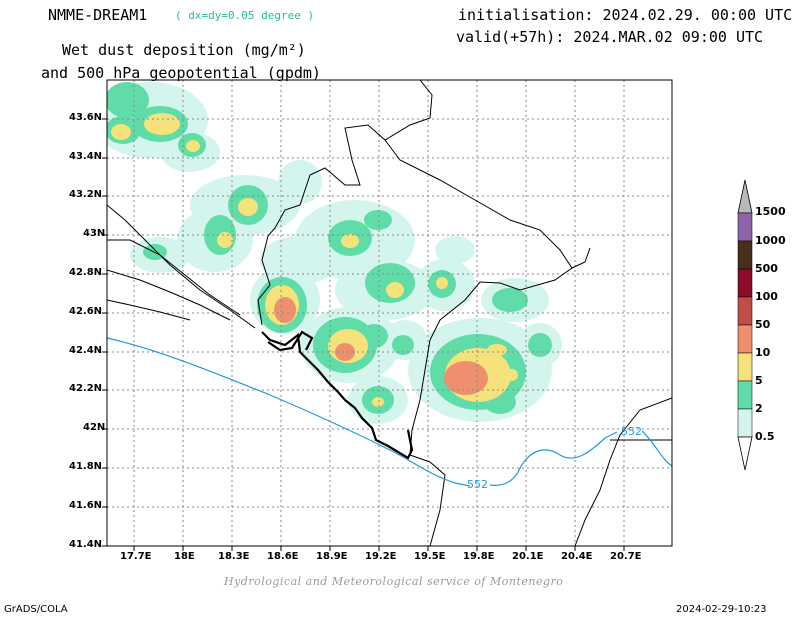  I want to click on legend-top-arrow, so click(745, 196).